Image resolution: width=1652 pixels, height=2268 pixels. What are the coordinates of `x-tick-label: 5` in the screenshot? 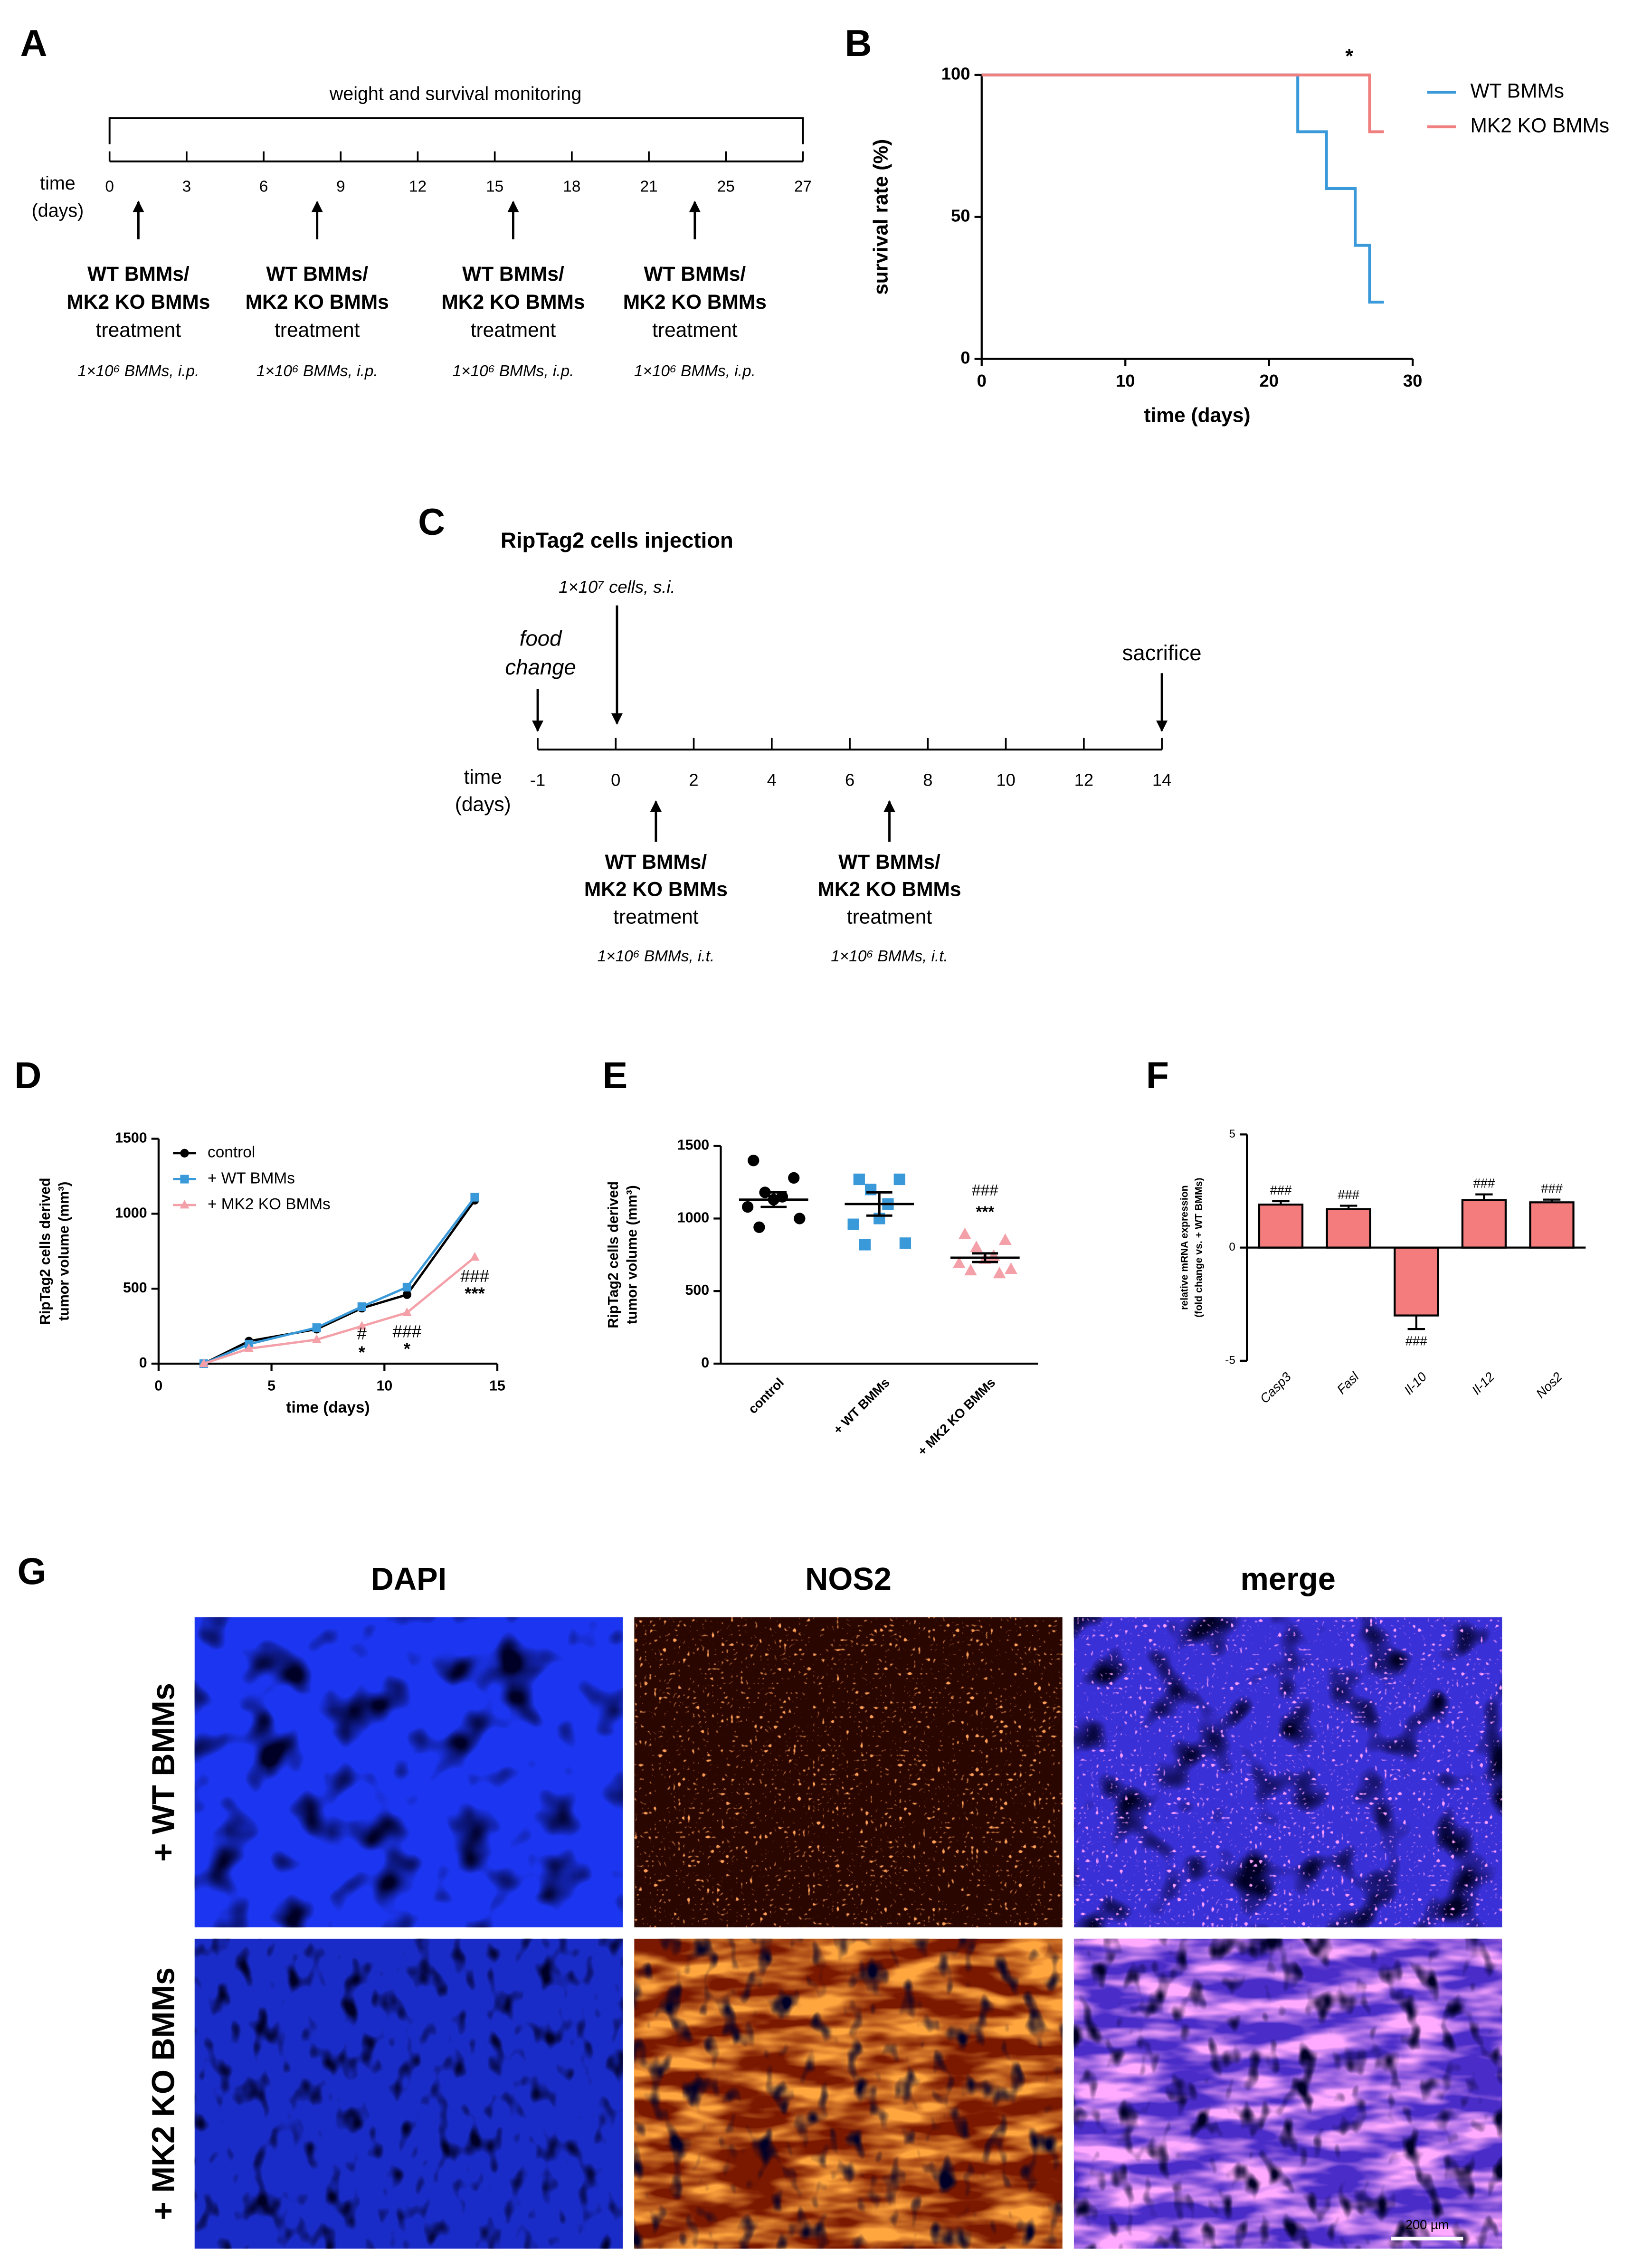 It's located at (271, 1386).